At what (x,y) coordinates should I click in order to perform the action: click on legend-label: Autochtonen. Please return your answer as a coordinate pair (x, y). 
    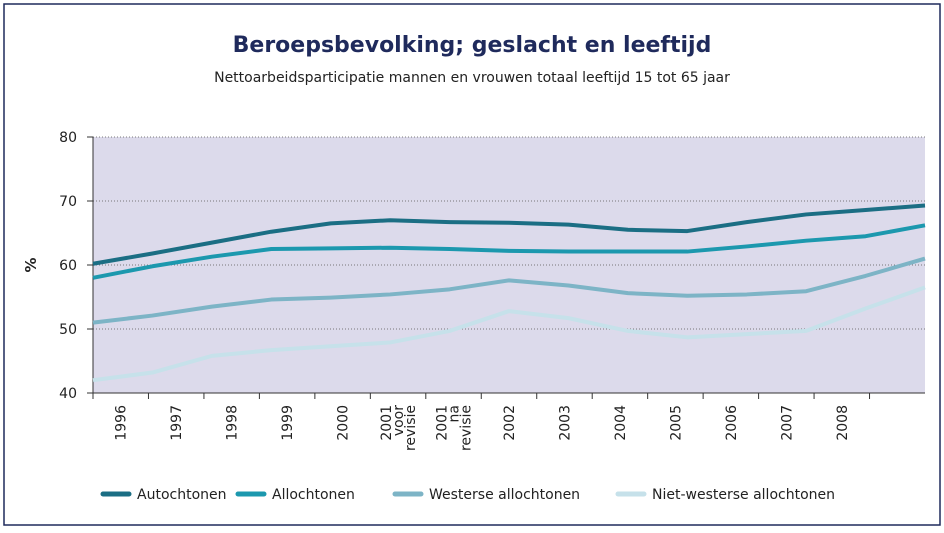
    Looking at the image, I should click on (182, 495).